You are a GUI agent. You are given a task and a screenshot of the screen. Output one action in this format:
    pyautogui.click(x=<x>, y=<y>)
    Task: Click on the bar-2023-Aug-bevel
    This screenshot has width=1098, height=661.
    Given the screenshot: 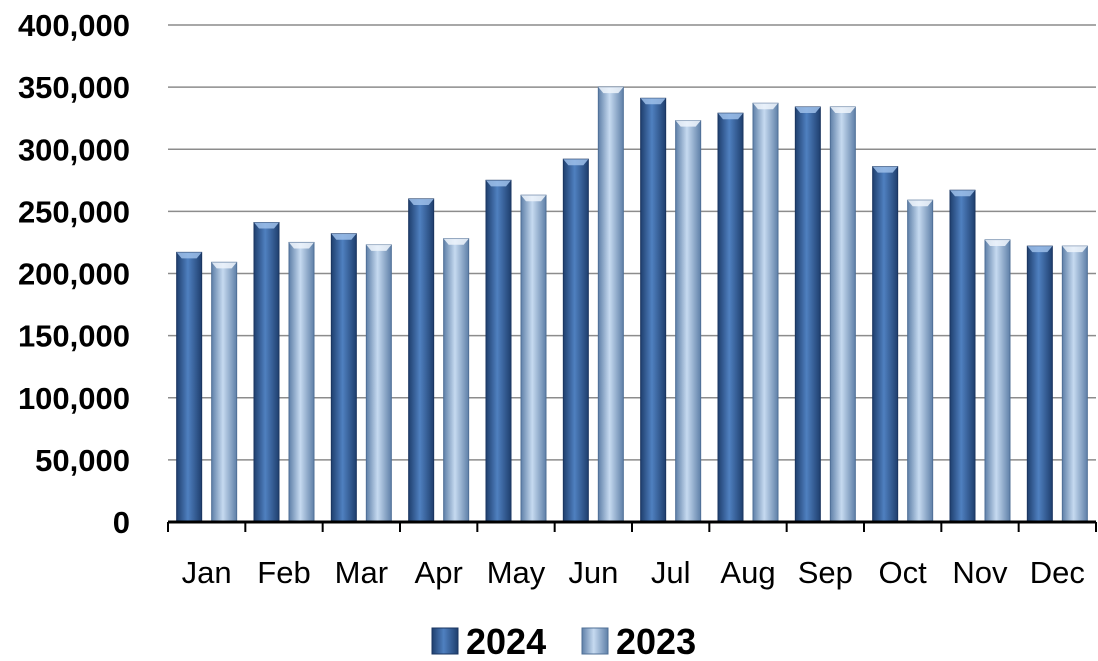 What is the action you would take?
    pyautogui.click(x=765, y=106)
    